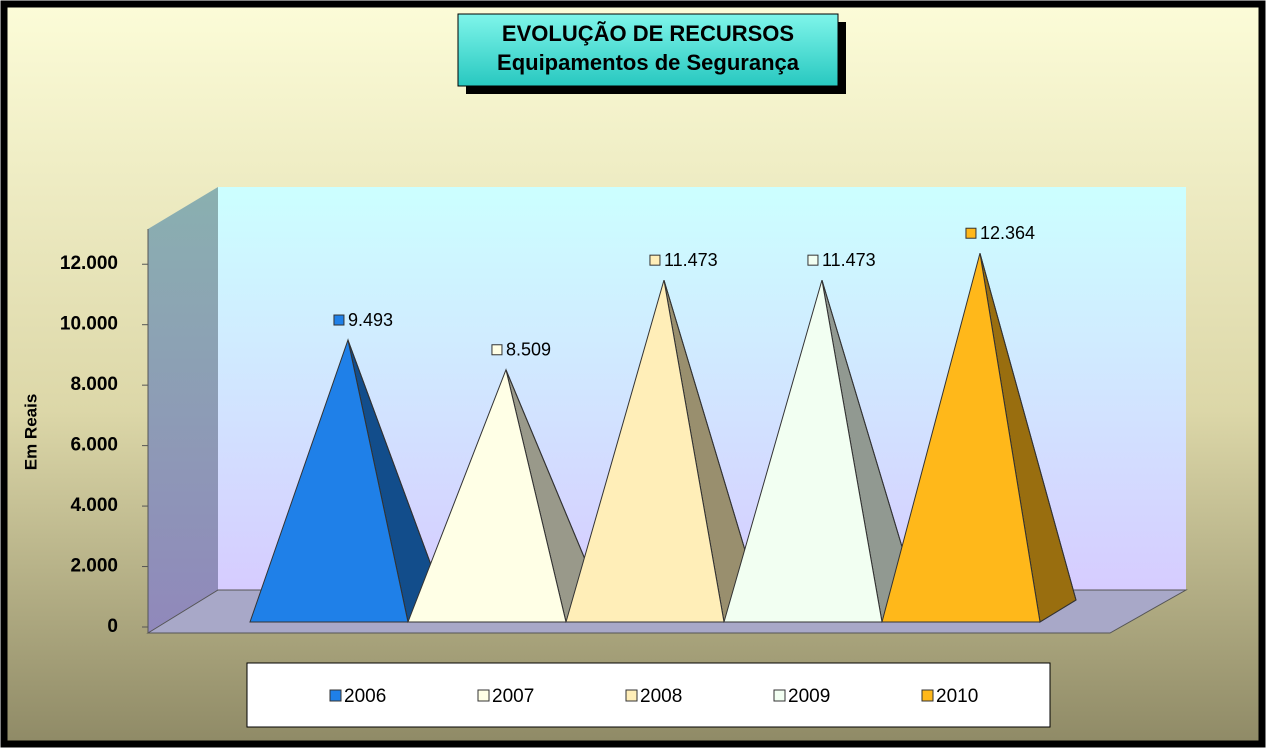 This screenshot has height=753, width=1266. Describe the element at coordinates (94, 566) in the screenshot. I see `y-tick-label: 2.000` at that location.